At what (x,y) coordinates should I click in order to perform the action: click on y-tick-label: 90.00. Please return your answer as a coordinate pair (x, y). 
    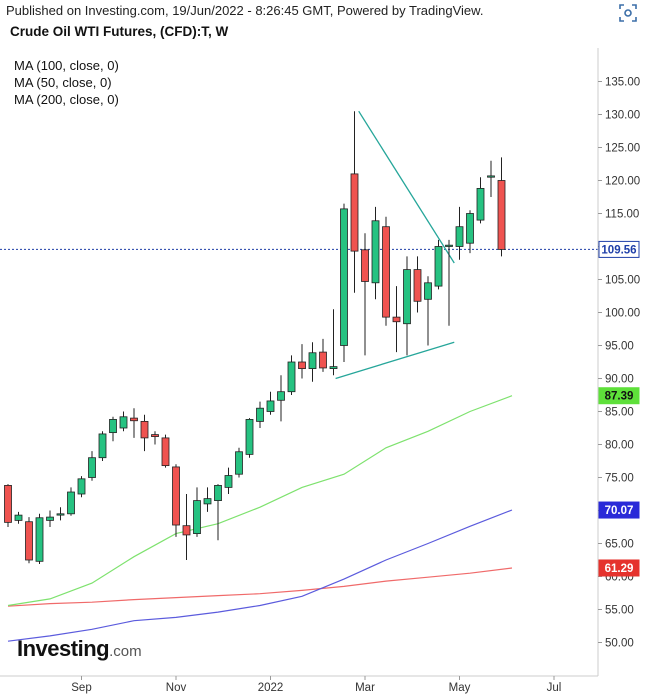
    Looking at the image, I should click on (619, 380).